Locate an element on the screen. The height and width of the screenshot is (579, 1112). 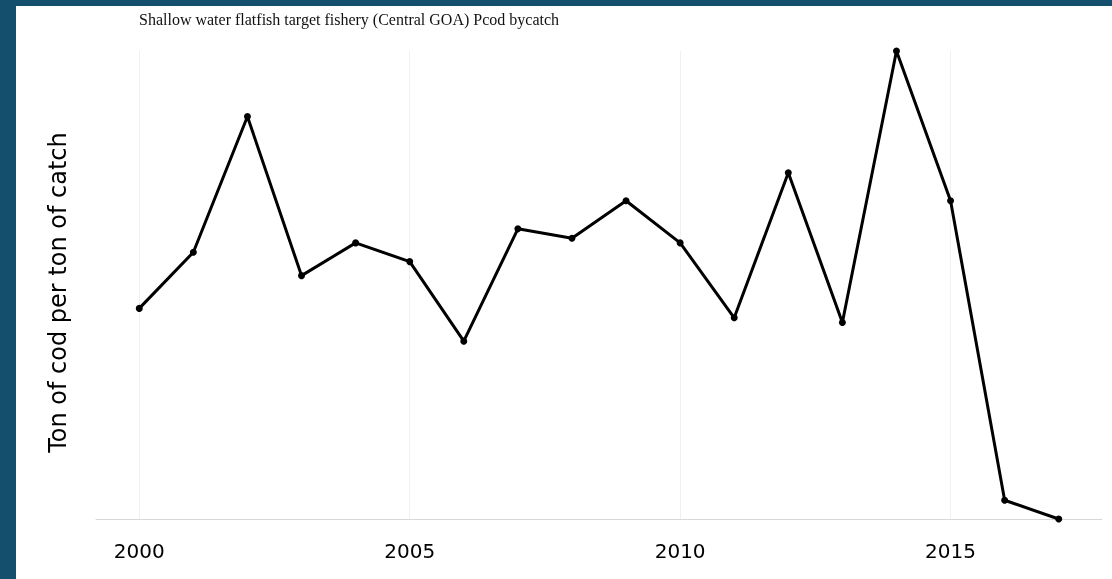
x-tick-label: 2010 is located at coordinates (680, 551).